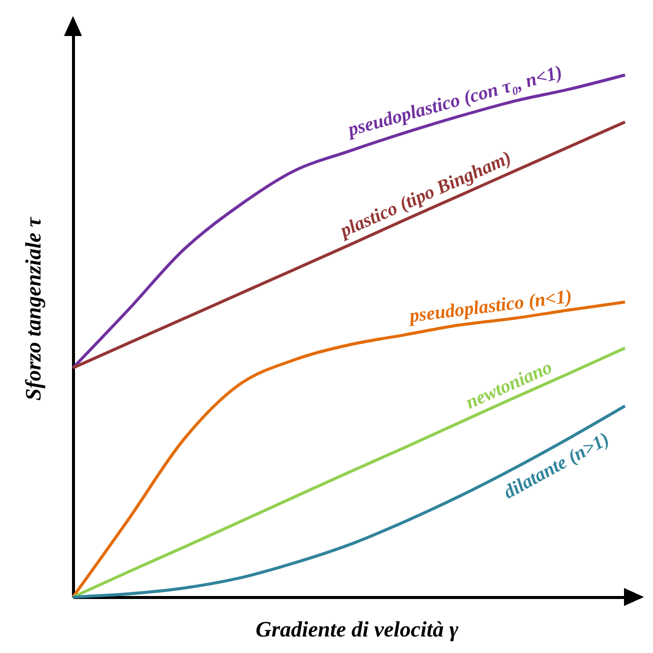  What do you see at coordinates (33, 308) in the screenshot?
I see `y-axis-title: Sforzo tangenziale τ` at bounding box center [33, 308].